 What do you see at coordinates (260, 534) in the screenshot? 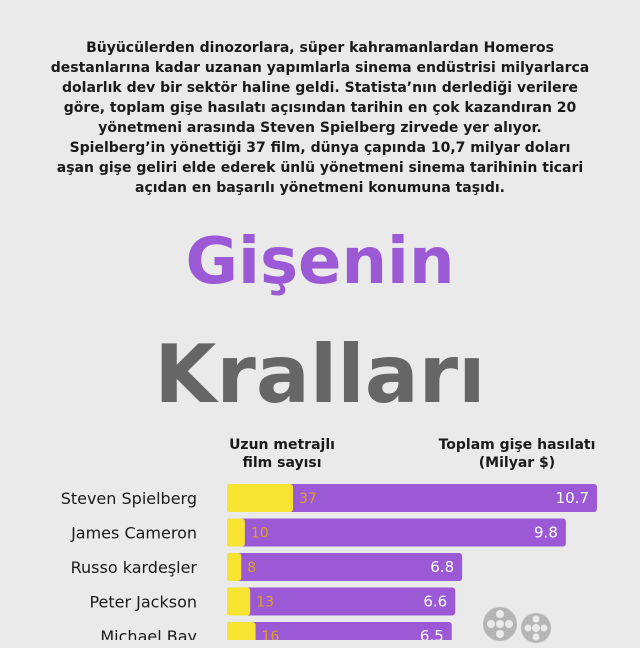
I see `films-value-label: 10` at bounding box center [260, 534].